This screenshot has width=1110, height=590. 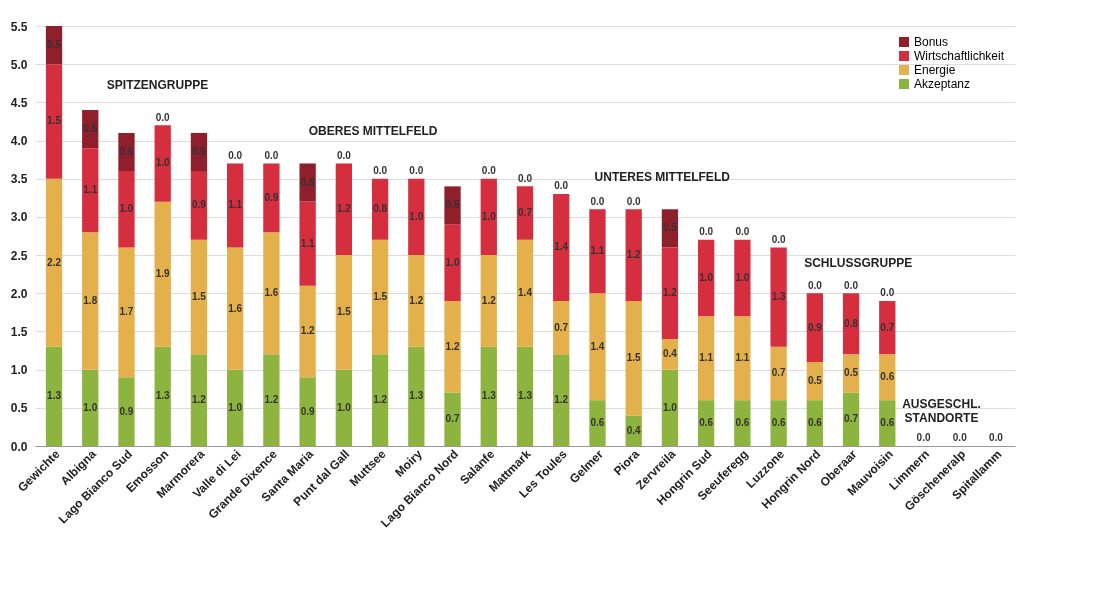 What do you see at coordinates (942, 84) in the screenshot?
I see `legend-label: Akzeptanz` at bounding box center [942, 84].